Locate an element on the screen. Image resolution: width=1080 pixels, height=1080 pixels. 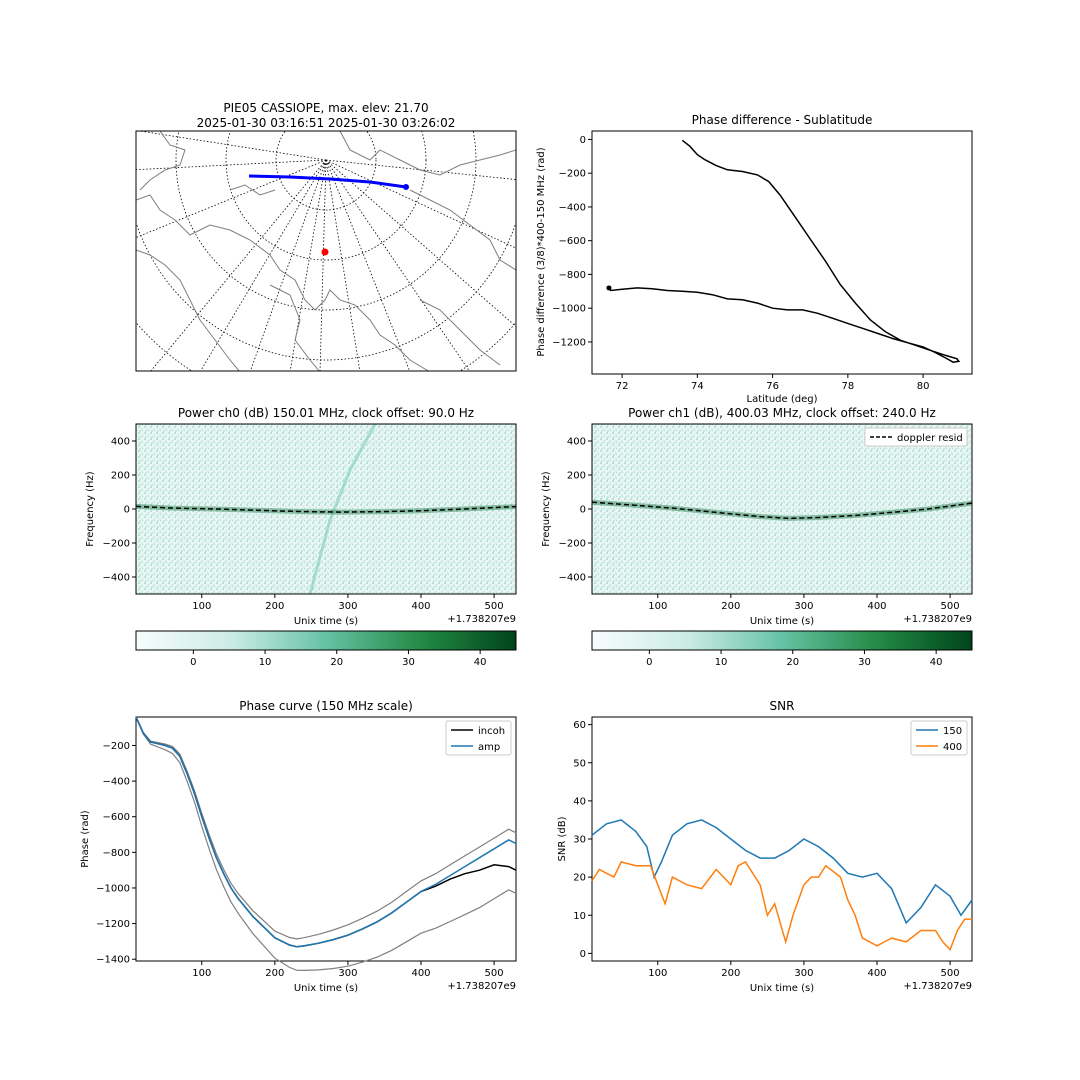
power-ch1-xtick-label: 300 is located at coordinates (803, 606).